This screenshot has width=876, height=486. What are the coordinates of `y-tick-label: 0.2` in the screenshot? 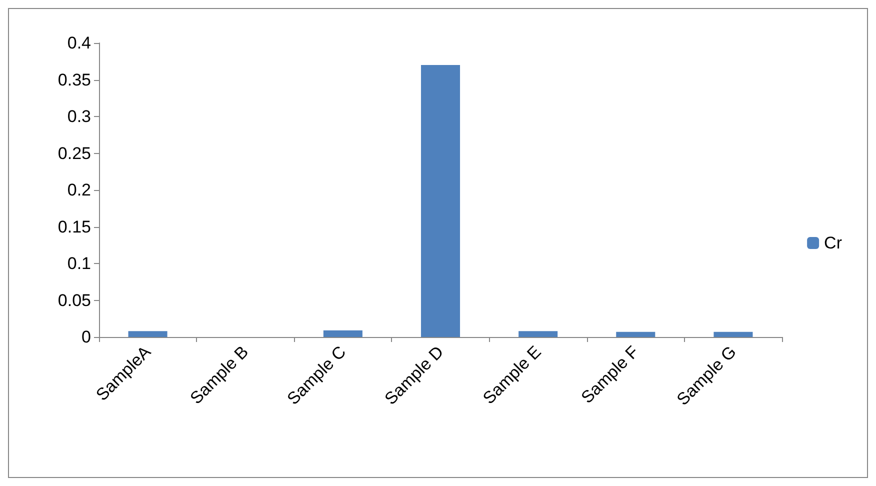 It's located at (79, 190).